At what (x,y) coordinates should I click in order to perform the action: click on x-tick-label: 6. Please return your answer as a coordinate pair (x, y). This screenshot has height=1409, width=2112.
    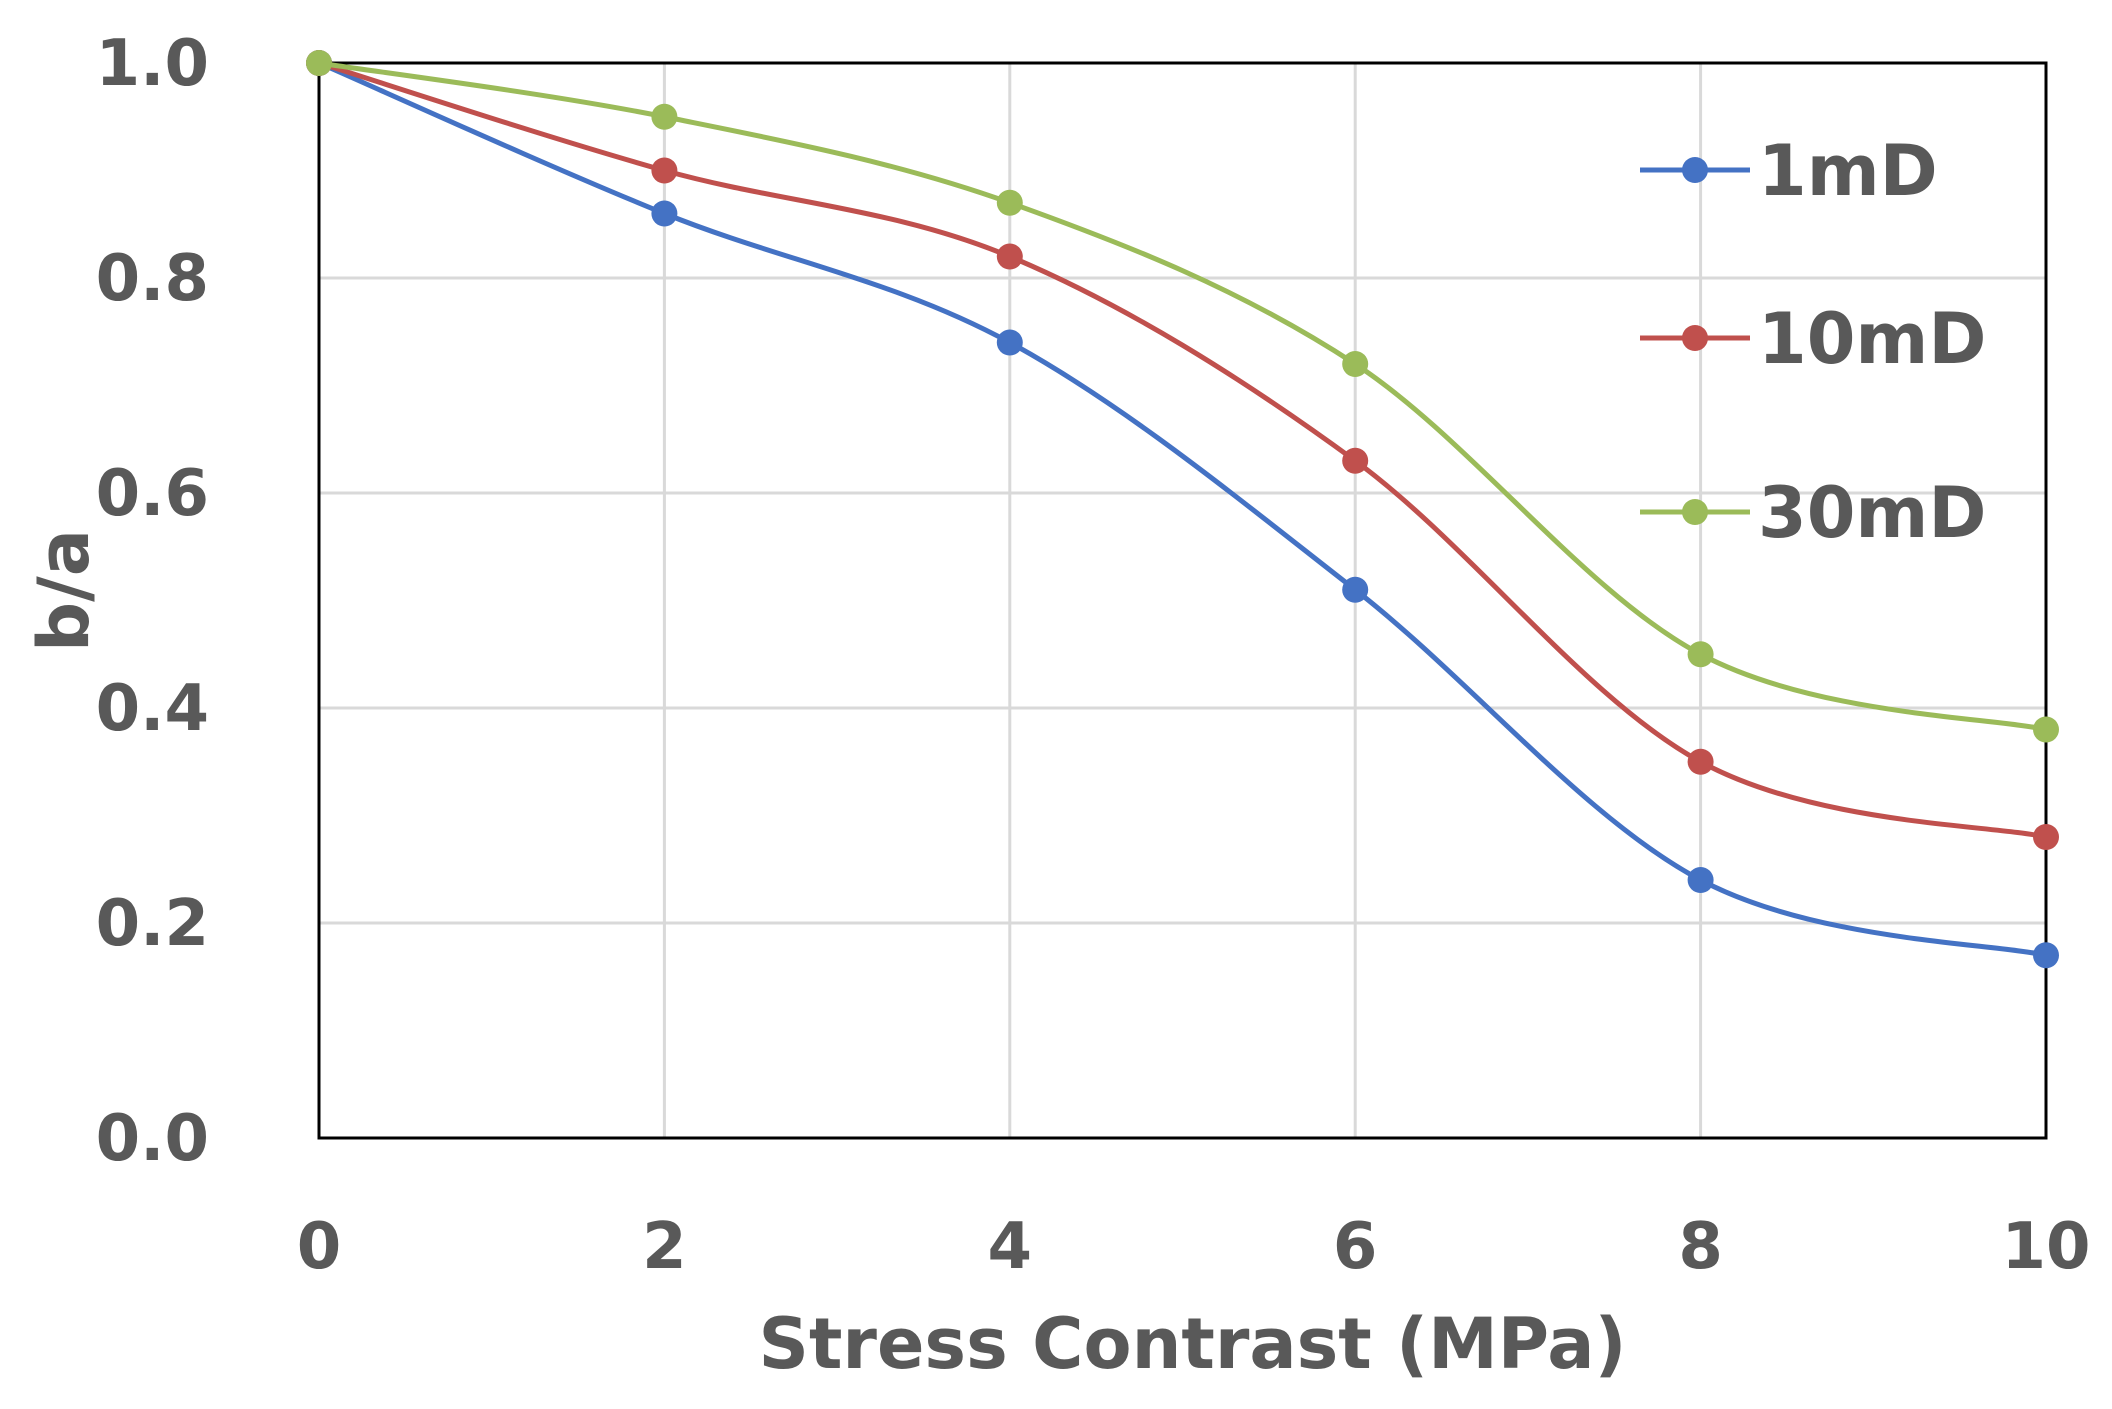
    Looking at the image, I should click on (1355, 1247).